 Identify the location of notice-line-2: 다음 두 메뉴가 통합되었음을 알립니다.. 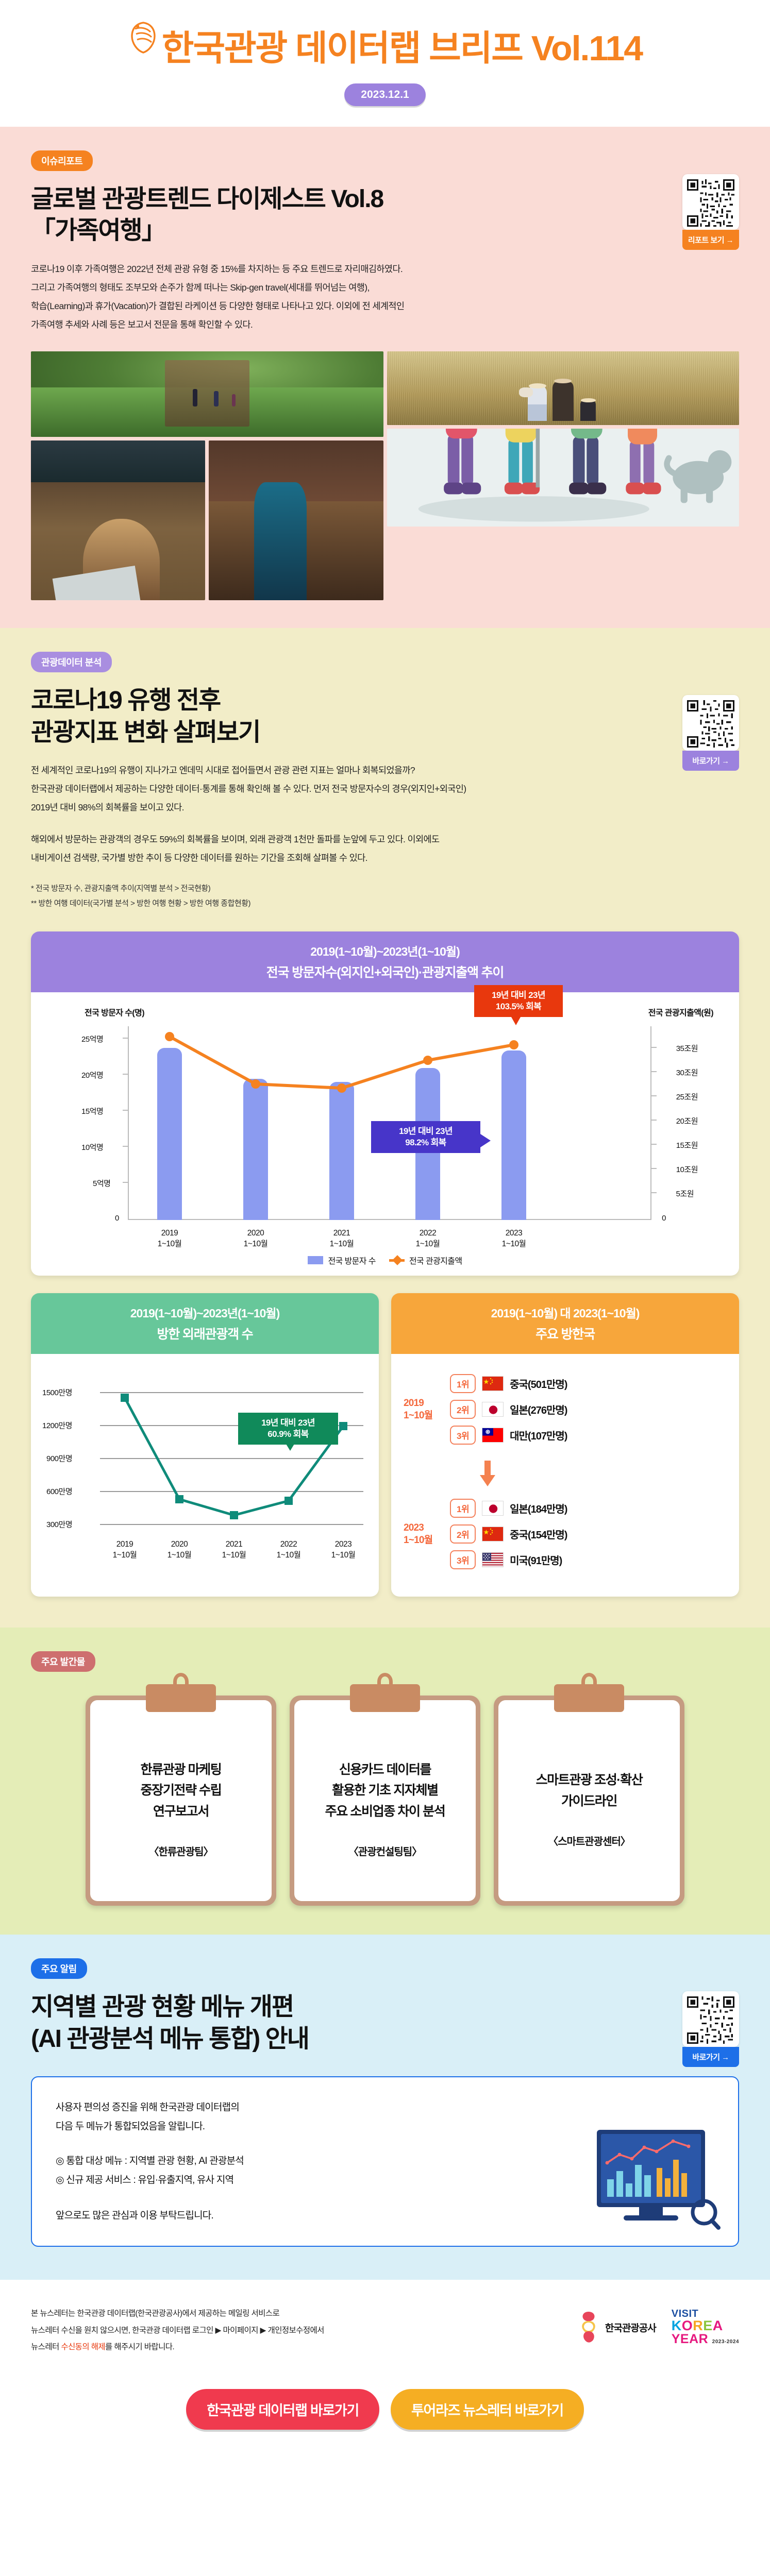
(130, 2126).